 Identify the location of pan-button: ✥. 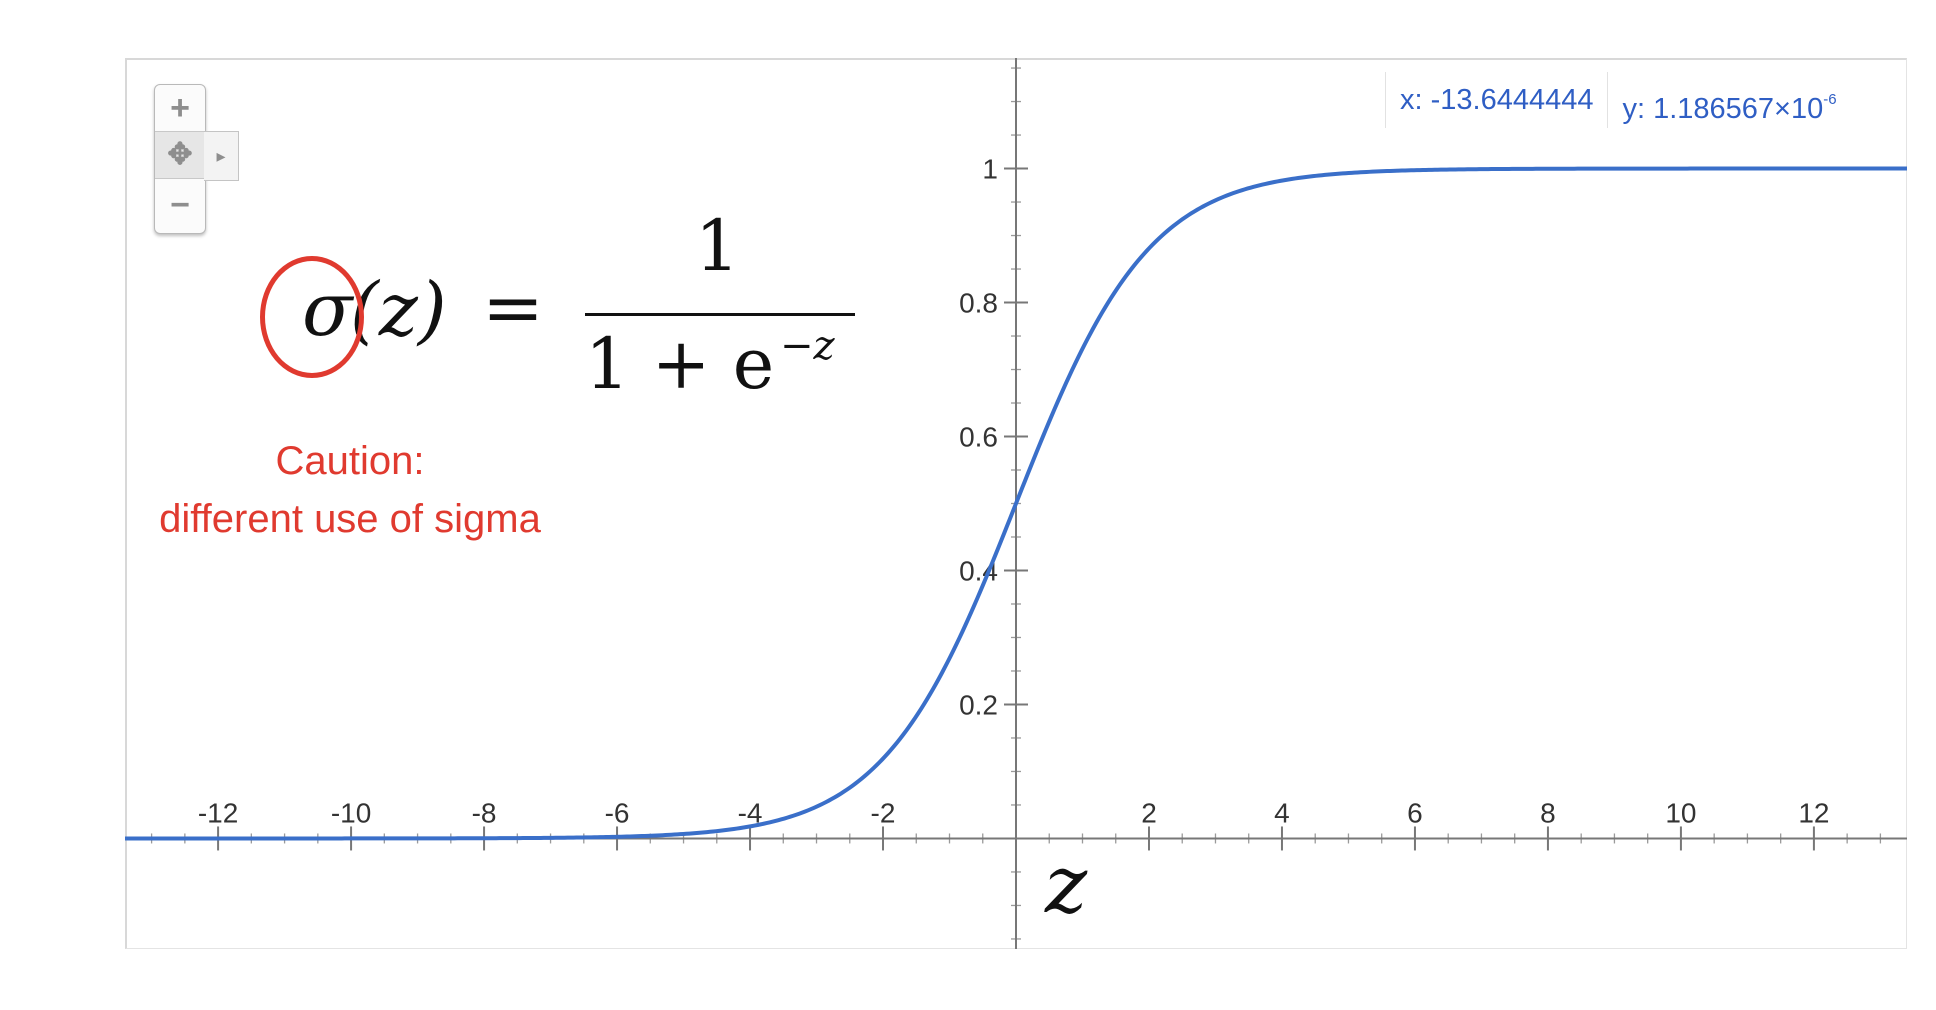
(180, 155).